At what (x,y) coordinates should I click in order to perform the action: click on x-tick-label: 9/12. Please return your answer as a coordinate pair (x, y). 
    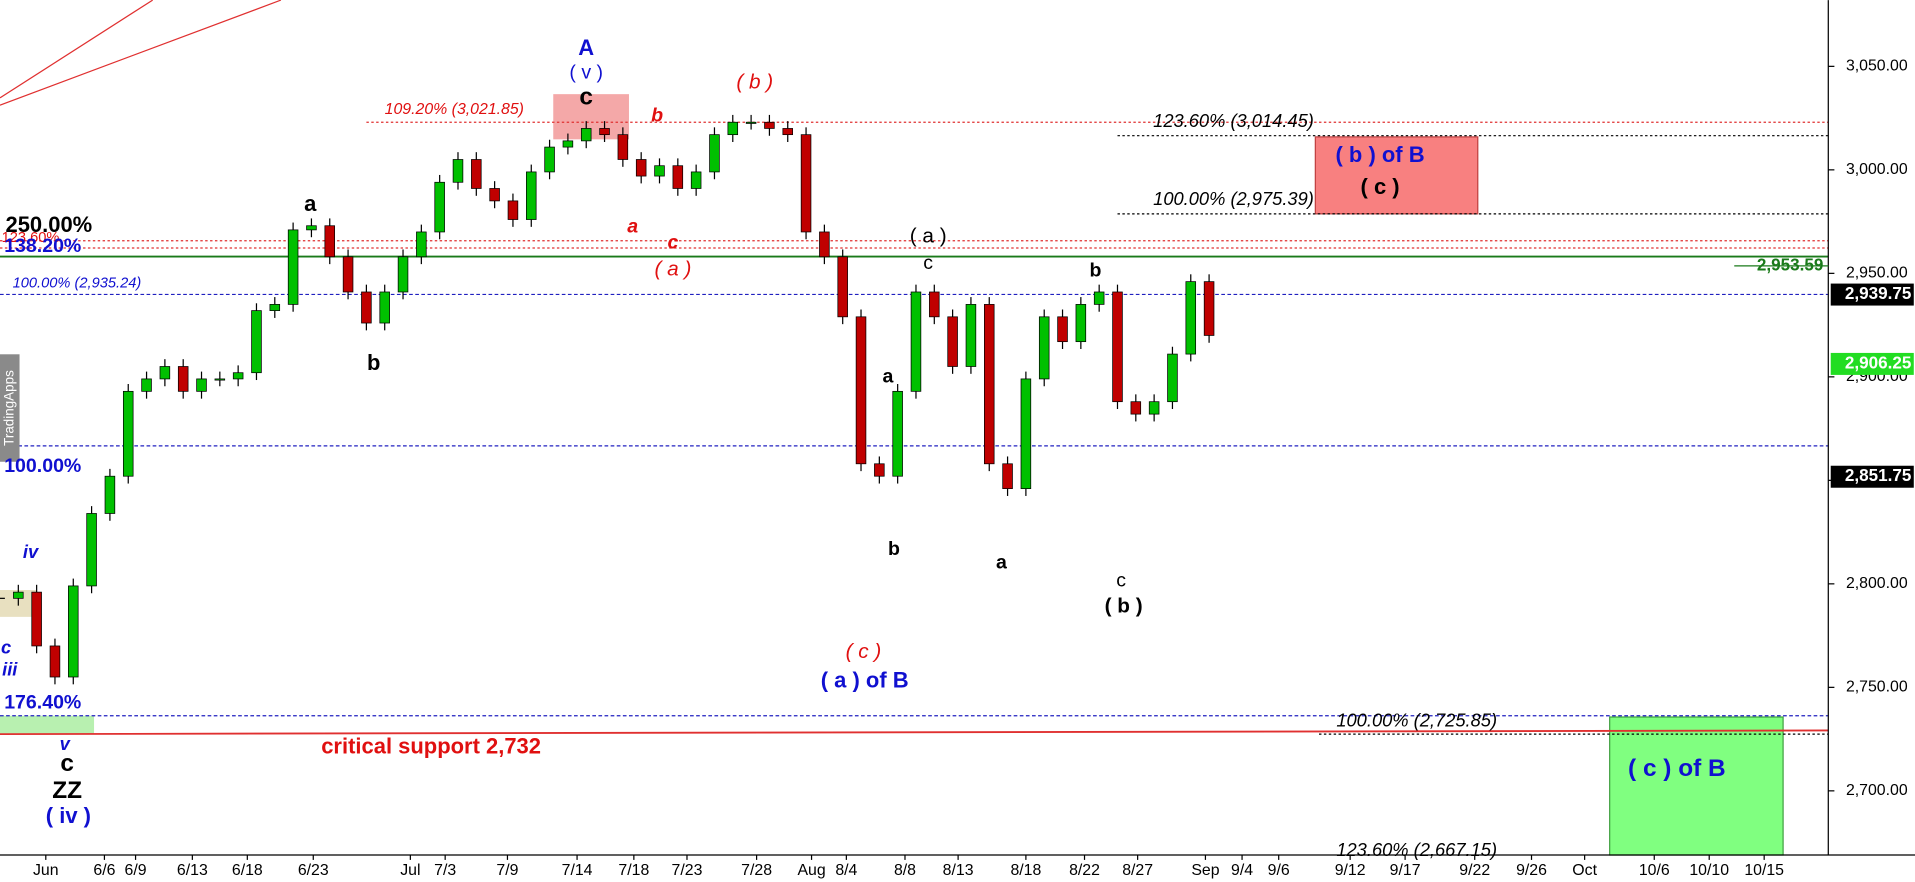
    Looking at the image, I should click on (1350, 870).